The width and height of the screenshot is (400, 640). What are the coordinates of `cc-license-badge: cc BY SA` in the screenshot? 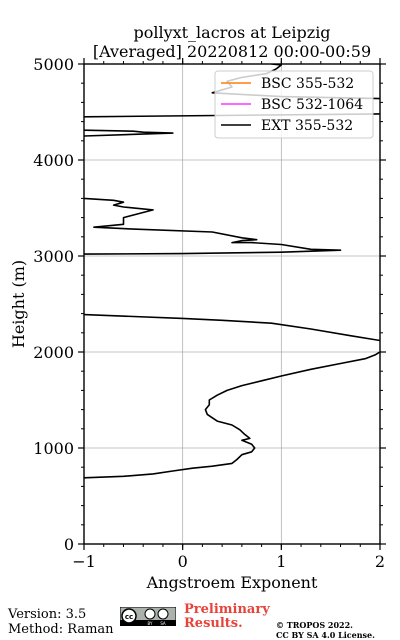 It's located at (148, 616).